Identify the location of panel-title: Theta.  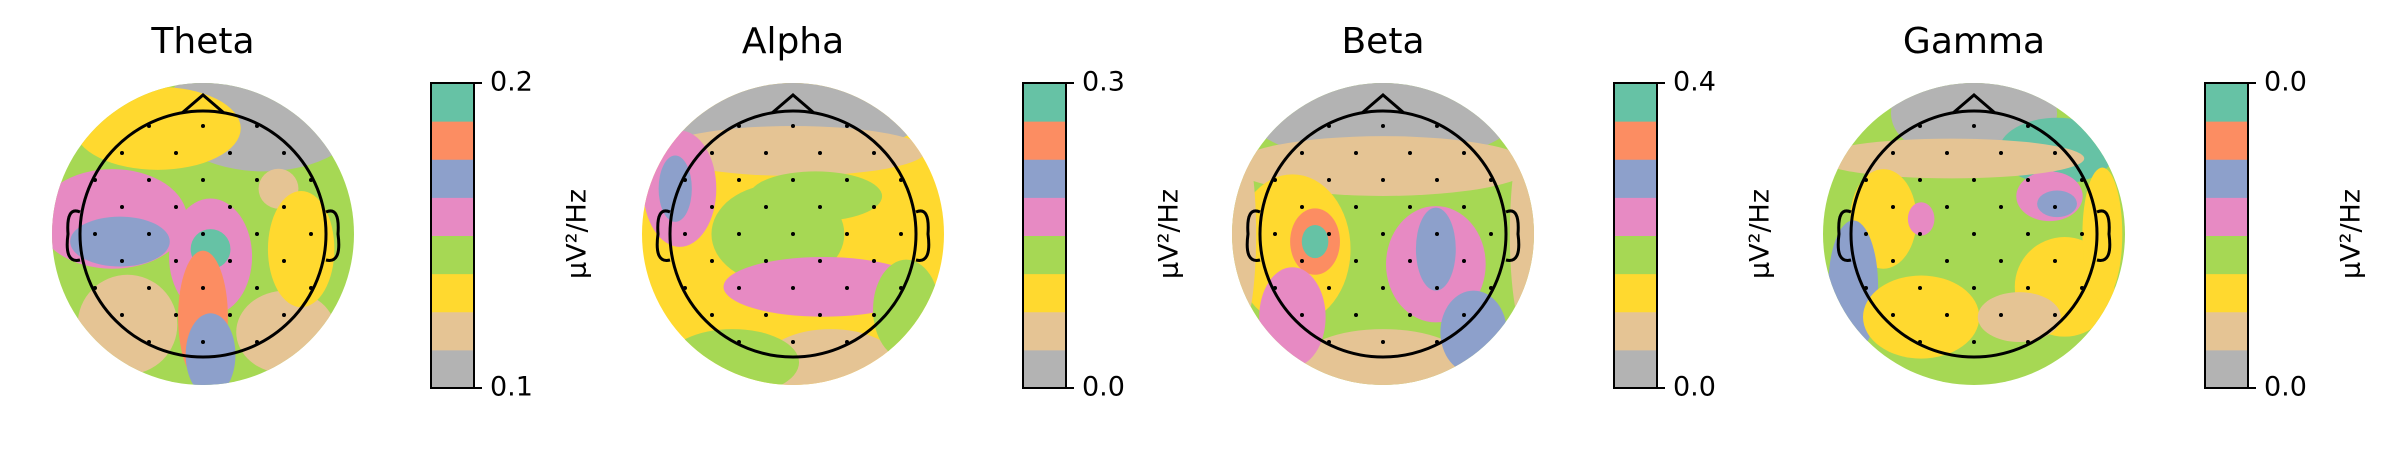
(202, 41).